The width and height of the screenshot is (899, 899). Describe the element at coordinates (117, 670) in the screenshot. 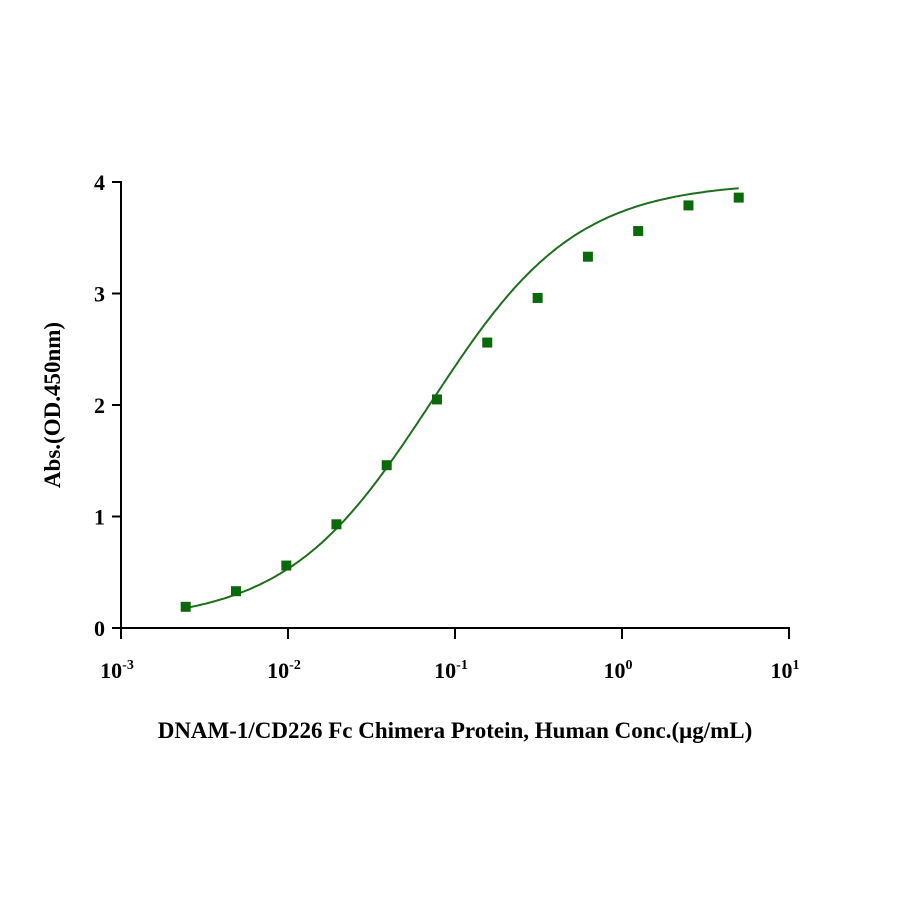

I see `x-tick-label: 10⁻³` at that location.